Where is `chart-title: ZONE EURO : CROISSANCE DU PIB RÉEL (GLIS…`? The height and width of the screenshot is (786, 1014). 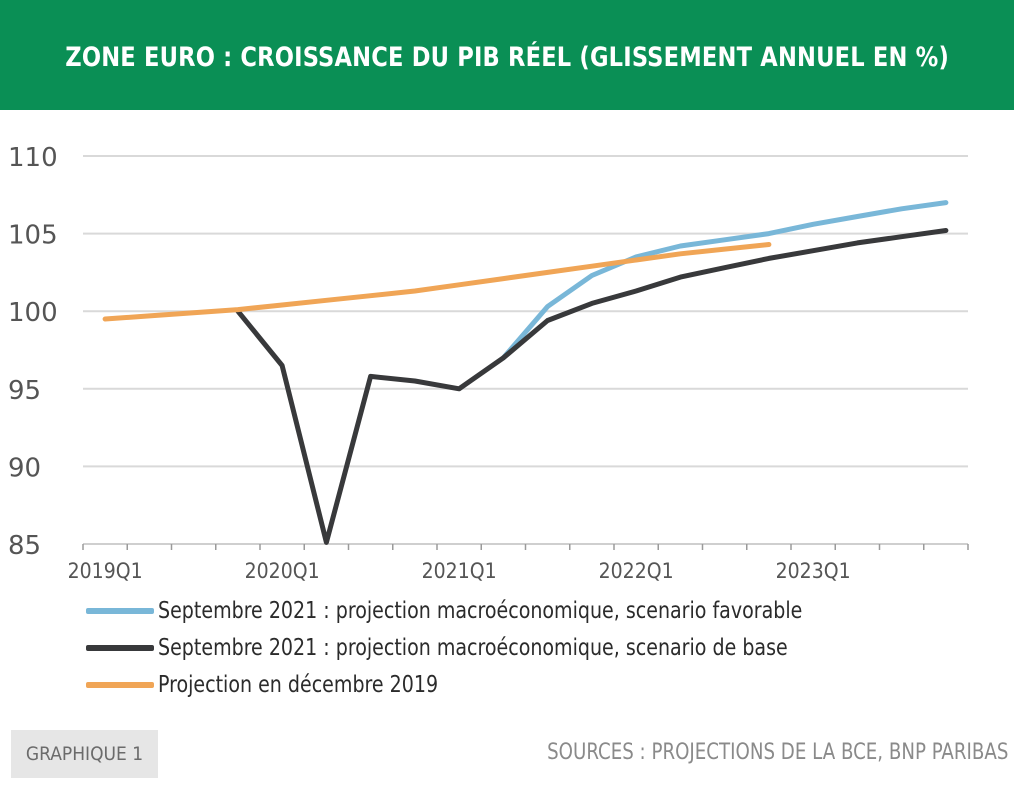
chart-title: ZONE EURO : CROISSANCE DU PIB RÉEL (GLIS… is located at coordinates (507, 57).